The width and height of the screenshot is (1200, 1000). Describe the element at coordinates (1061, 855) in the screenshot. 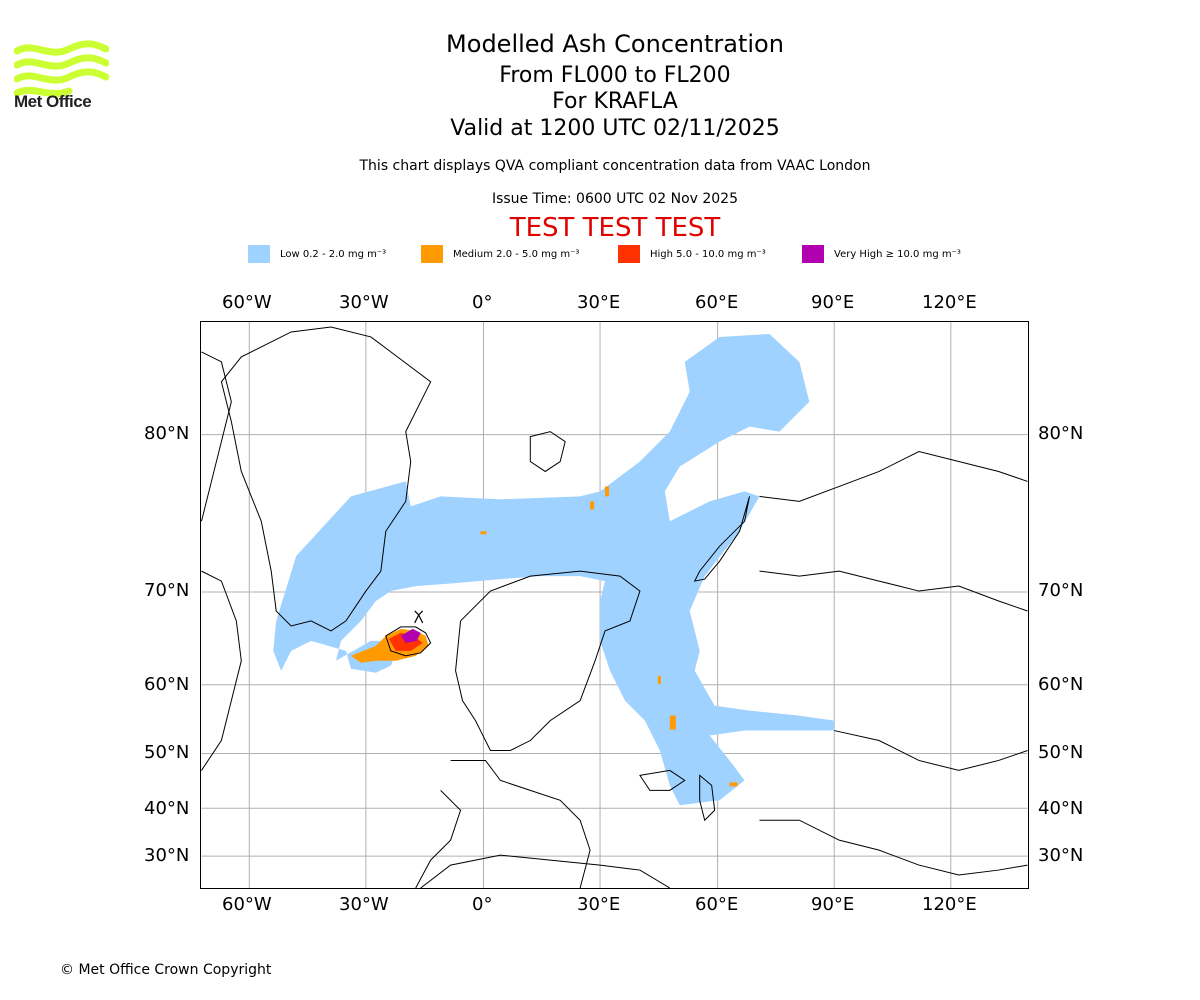

I see `lat-label-right: 30°N` at that location.